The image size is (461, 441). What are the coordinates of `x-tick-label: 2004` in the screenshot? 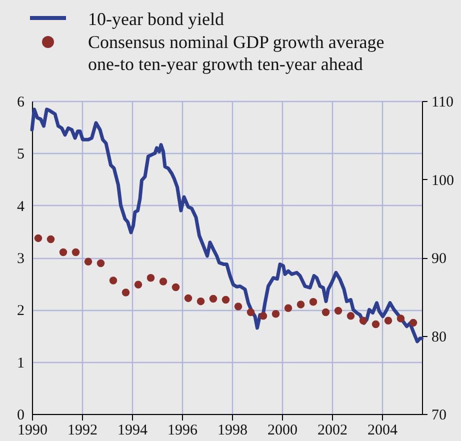 It's located at (383, 430).